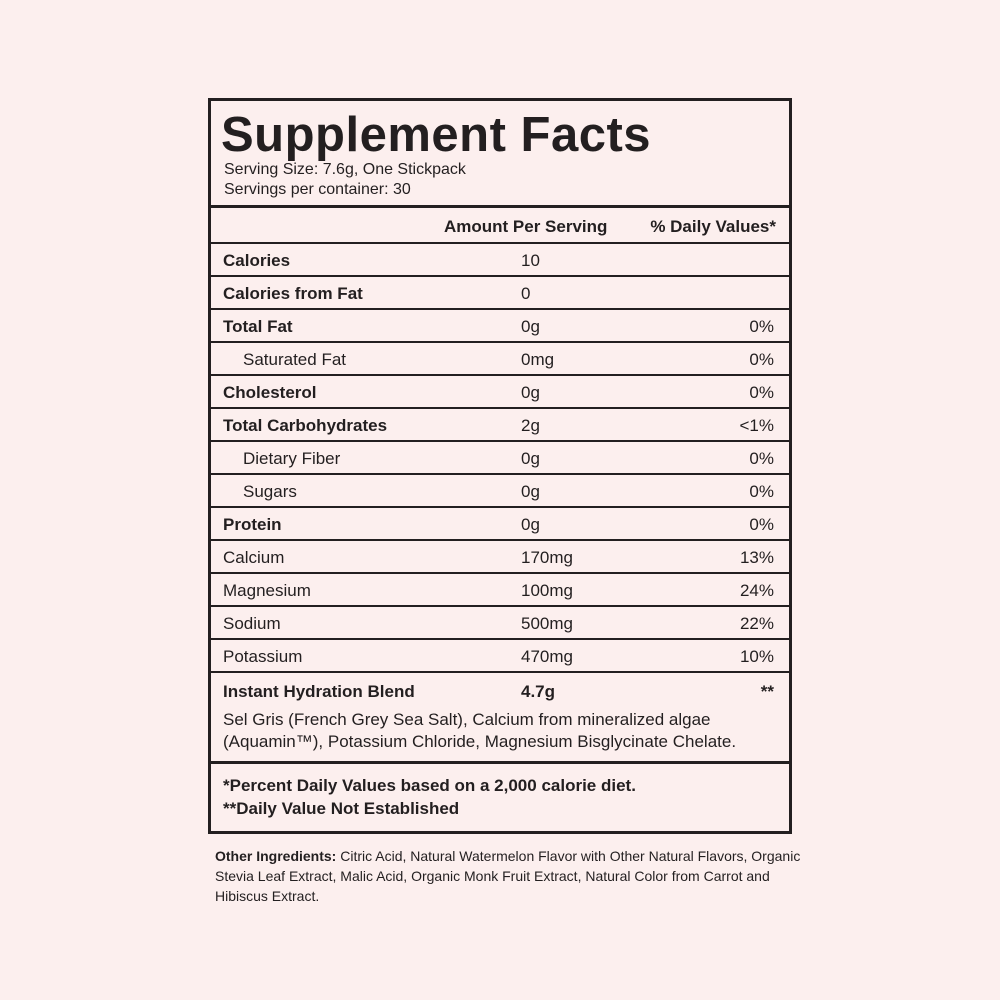 The image size is (1000, 1000). I want to click on column-label: % Daily Values*, so click(713, 226).